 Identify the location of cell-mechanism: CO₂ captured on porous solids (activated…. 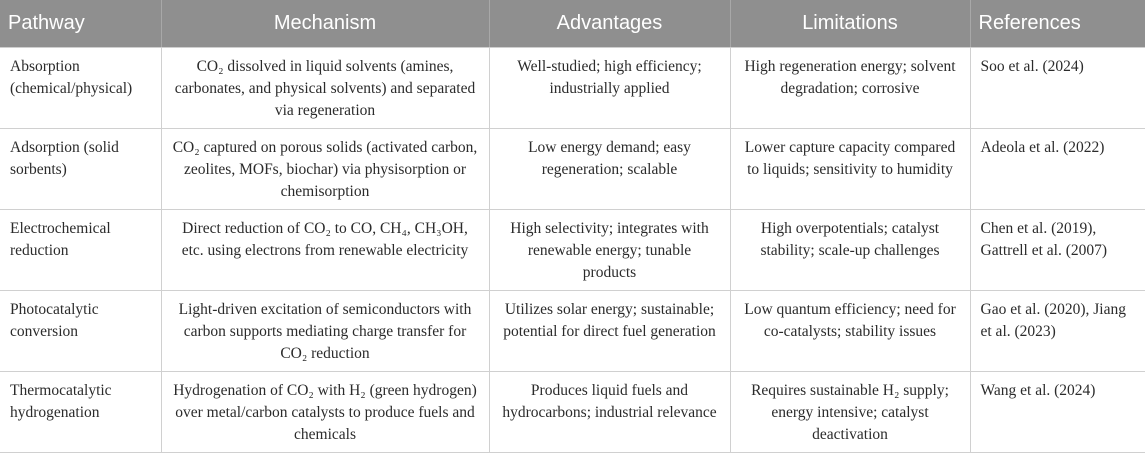
(325, 169).